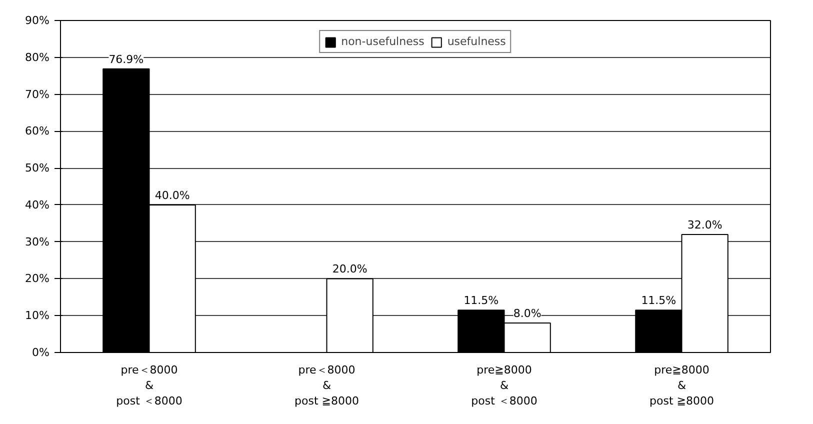 This screenshot has width=813, height=424. I want to click on x-tick-label: pre＜8000 & post ≧8000, so click(326, 386).